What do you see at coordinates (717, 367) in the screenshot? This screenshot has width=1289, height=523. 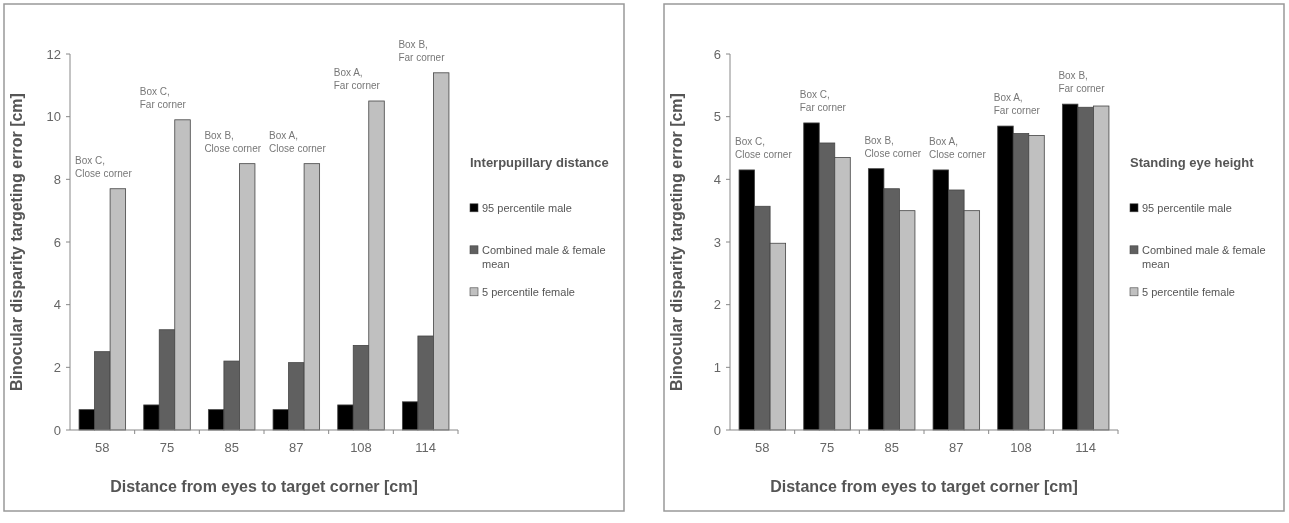 I see `y-tick-label: 1` at bounding box center [717, 367].